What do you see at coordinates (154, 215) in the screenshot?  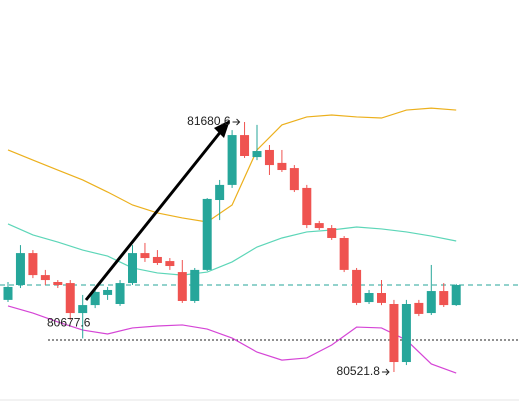 I see `trend-arrow` at bounding box center [154, 215].